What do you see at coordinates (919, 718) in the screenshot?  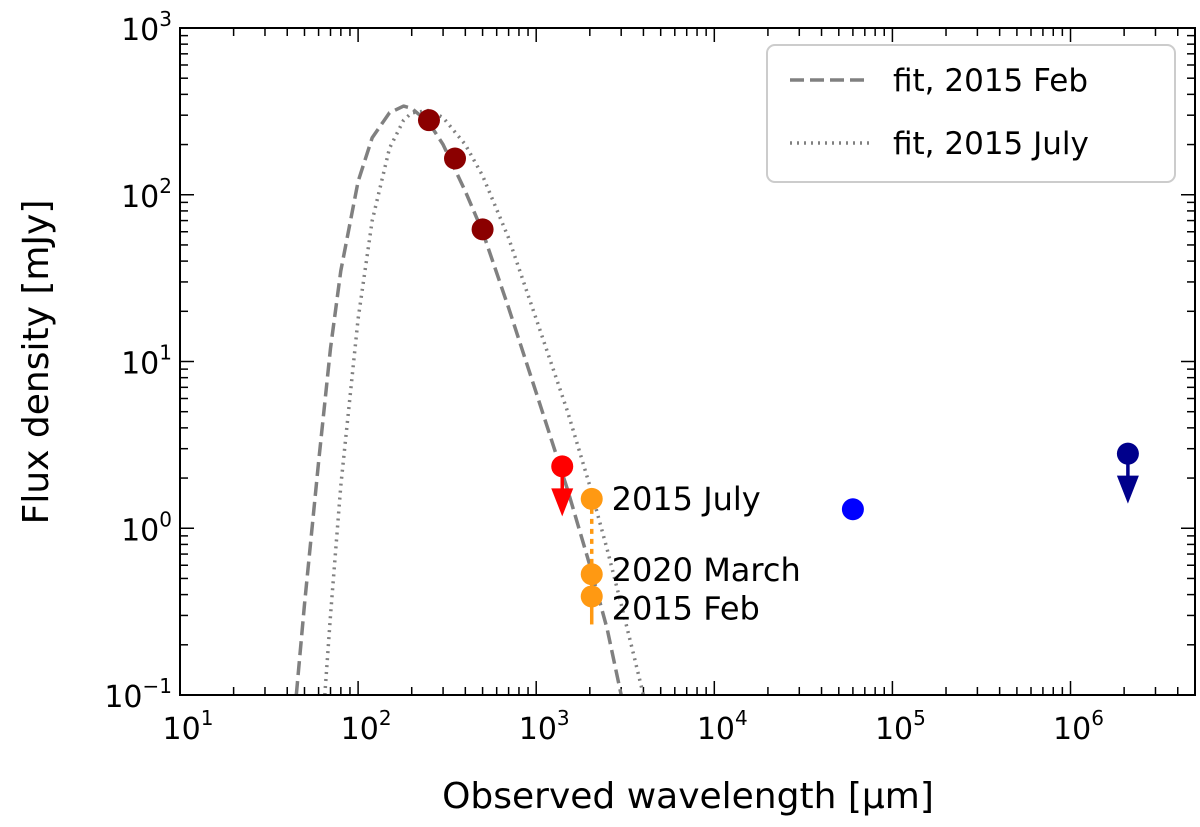 I see `x-tick-label-exponent: 5` at bounding box center [919, 718].